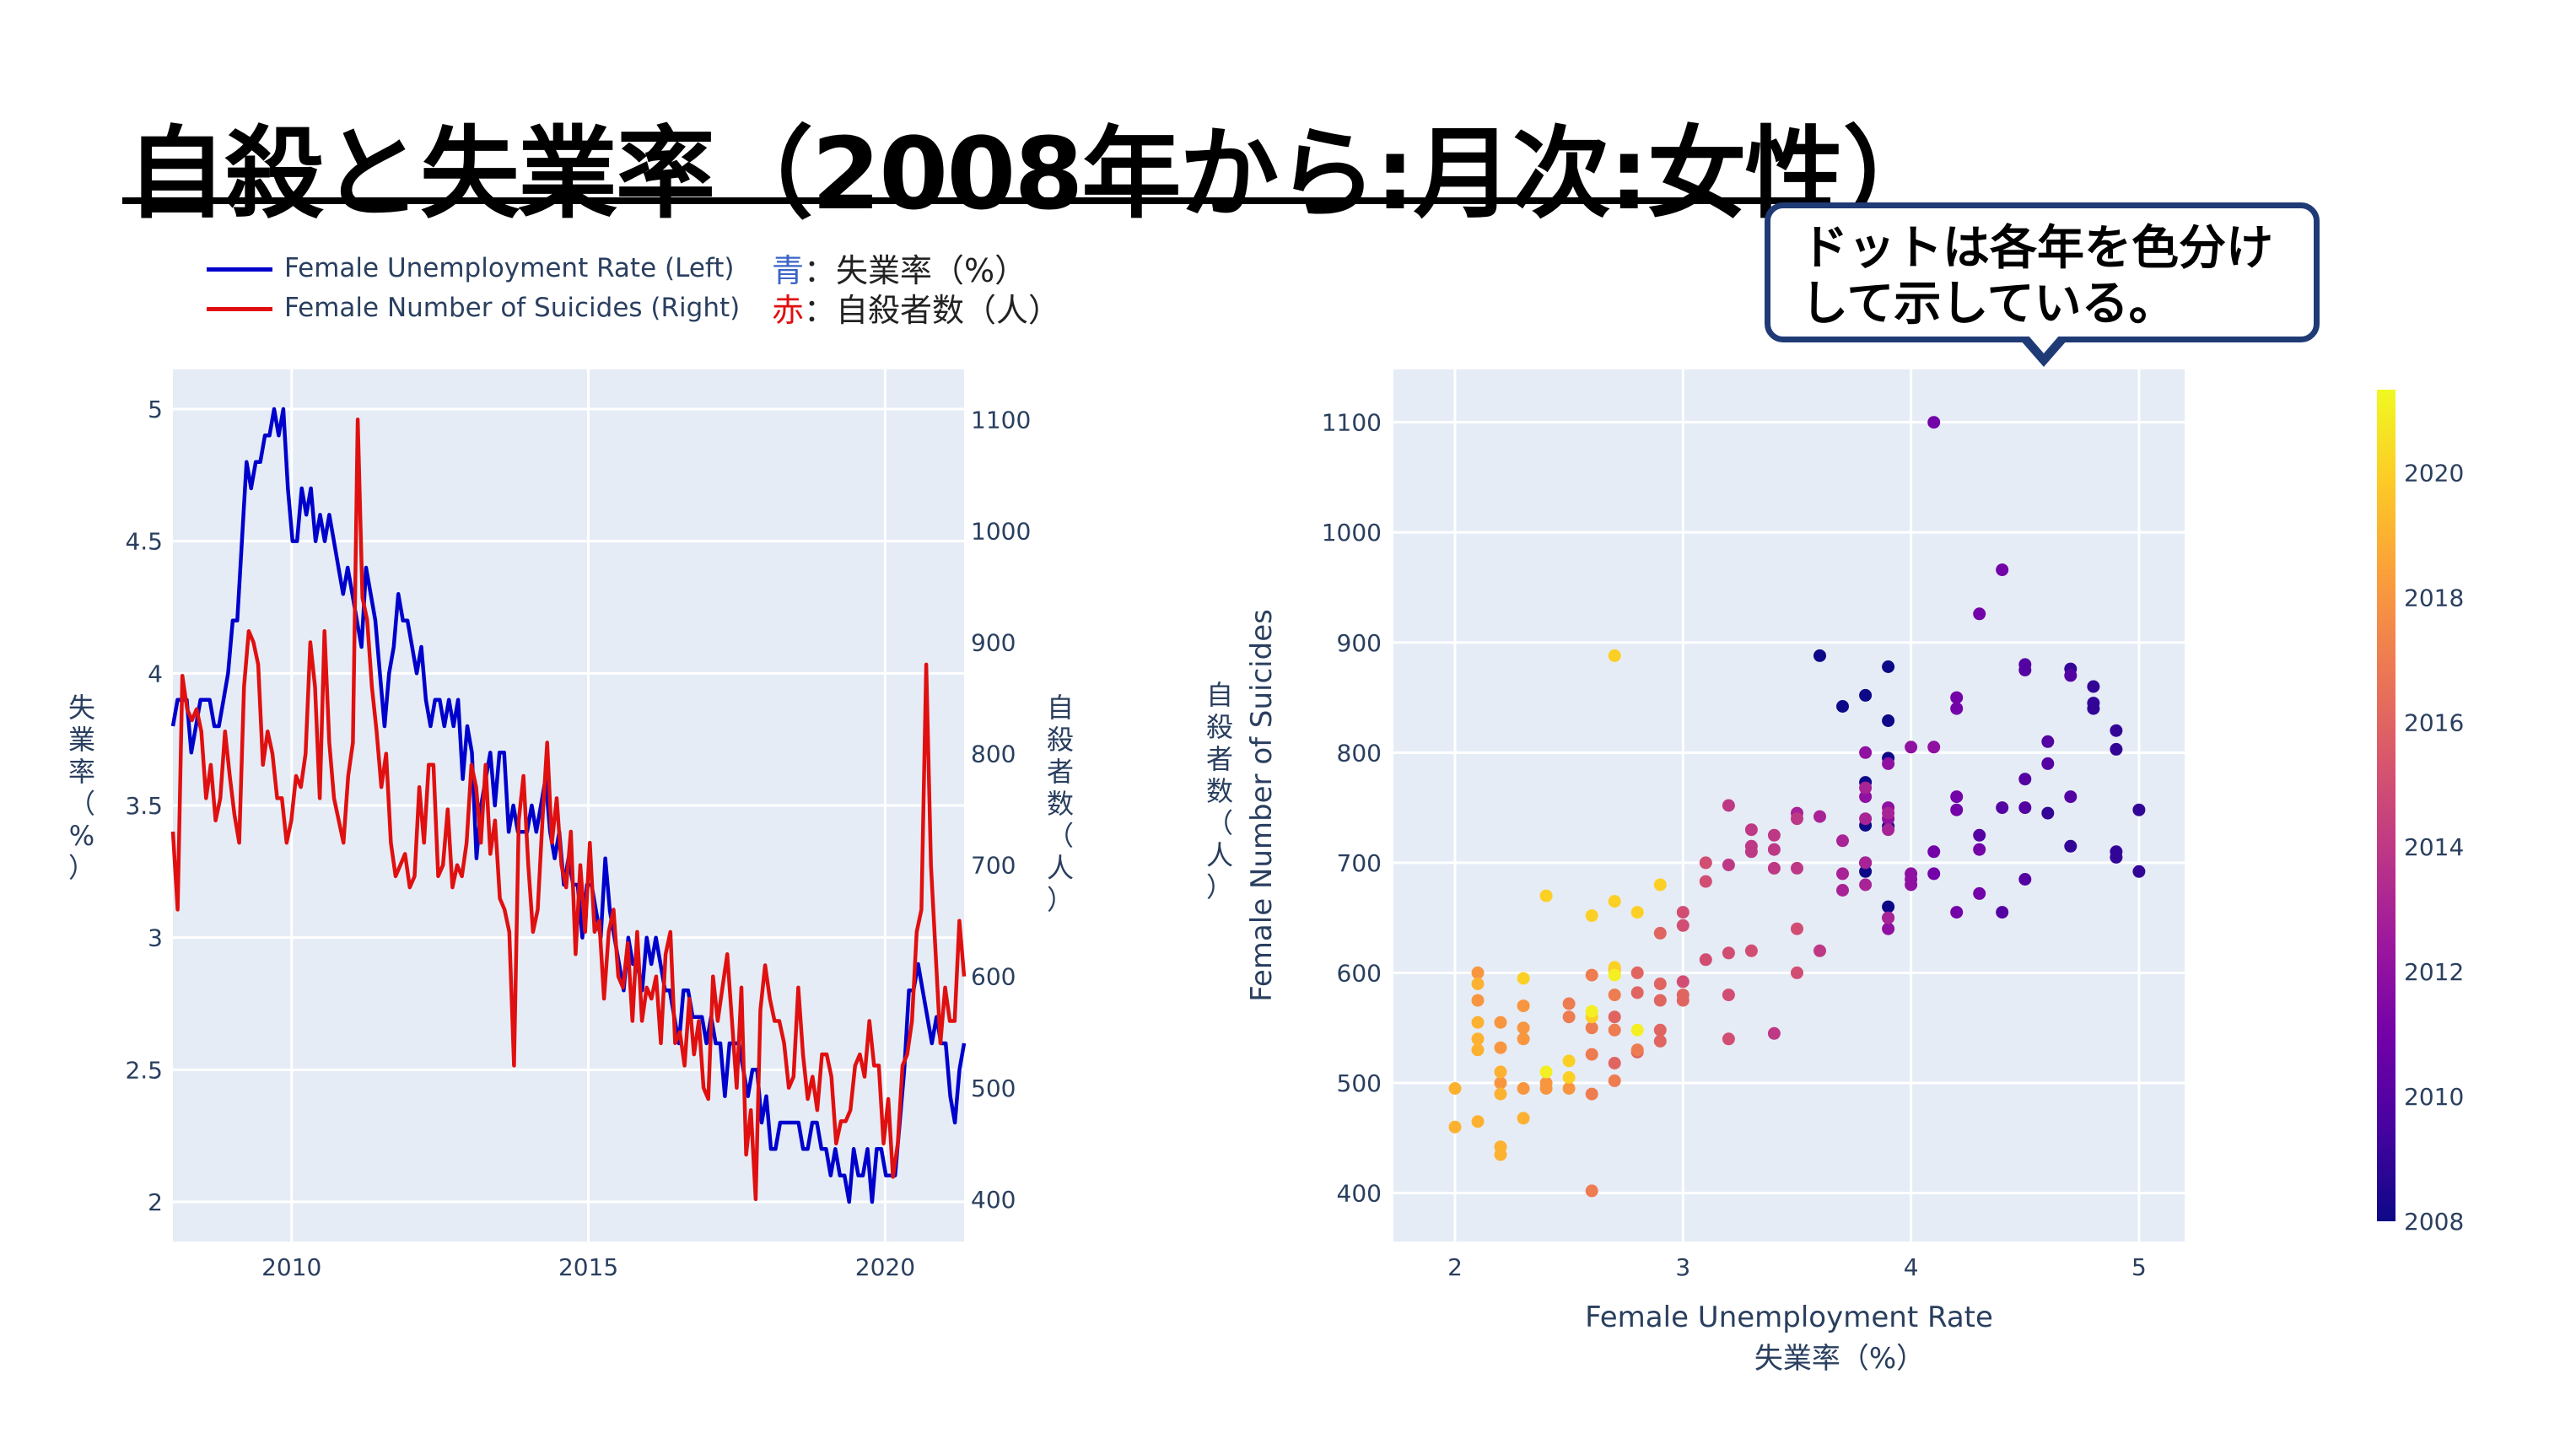 This screenshot has width=2576, height=1449. What do you see at coordinates (1035, 174) in the screenshot?
I see `slide-title: 自殺と失業率（2008年から:月次:女性）` at bounding box center [1035, 174].